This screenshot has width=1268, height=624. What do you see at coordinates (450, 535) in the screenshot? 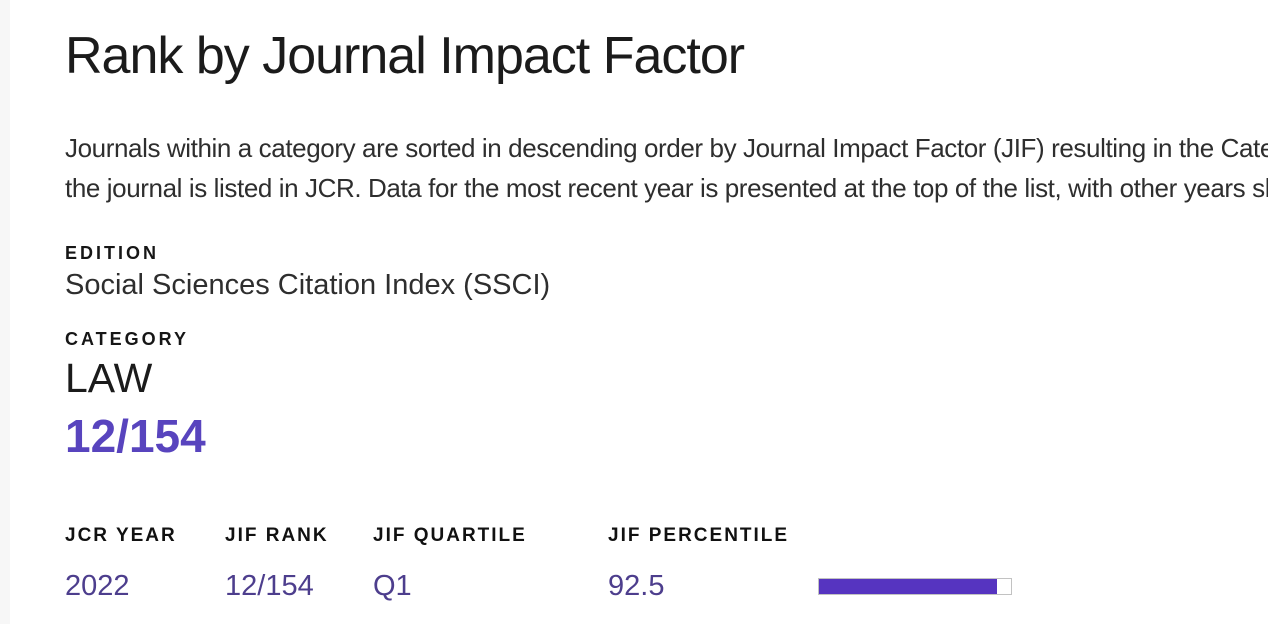
I see `col-header-jif-quartile: JIF QUARTILE` at bounding box center [450, 535].